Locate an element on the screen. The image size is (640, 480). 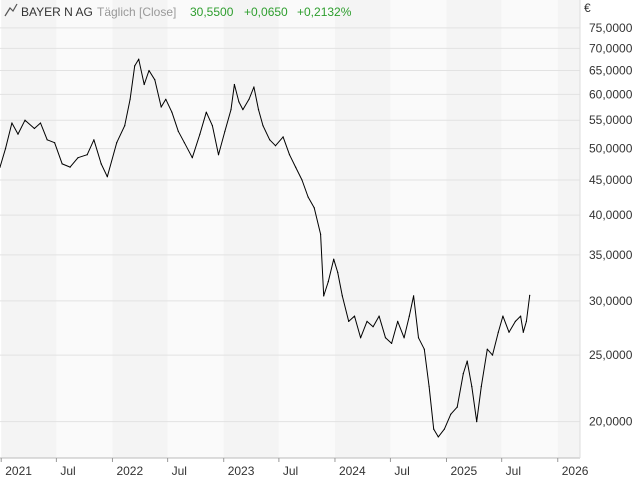
price-change: +0,0650 is located at coordinates (266, 12).